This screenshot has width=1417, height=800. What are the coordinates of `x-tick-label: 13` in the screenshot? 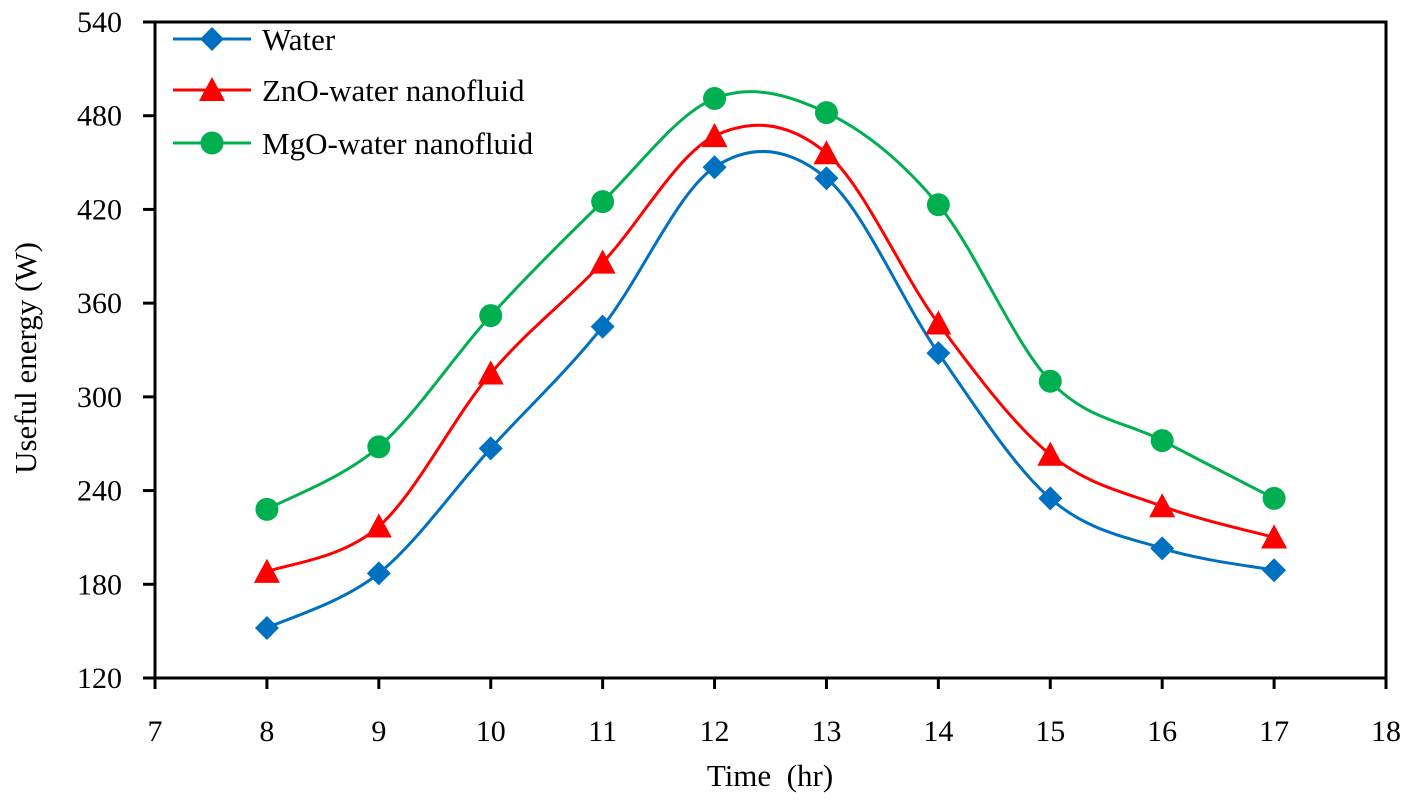 It's located at (826, 731).